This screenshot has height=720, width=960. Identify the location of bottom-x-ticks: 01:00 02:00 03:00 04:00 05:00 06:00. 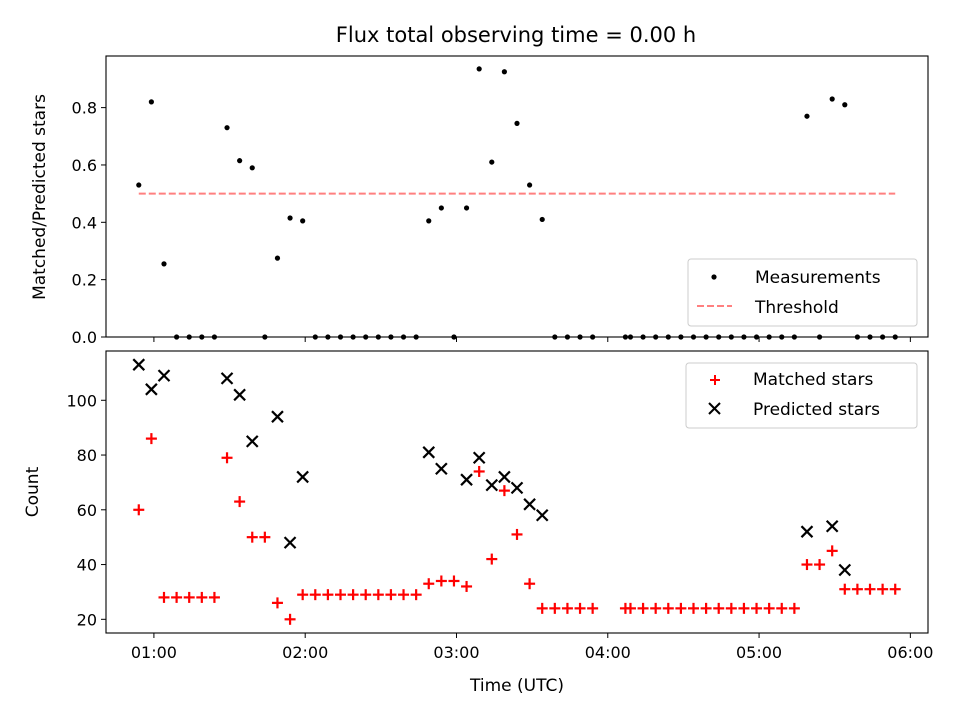
(532, 647).